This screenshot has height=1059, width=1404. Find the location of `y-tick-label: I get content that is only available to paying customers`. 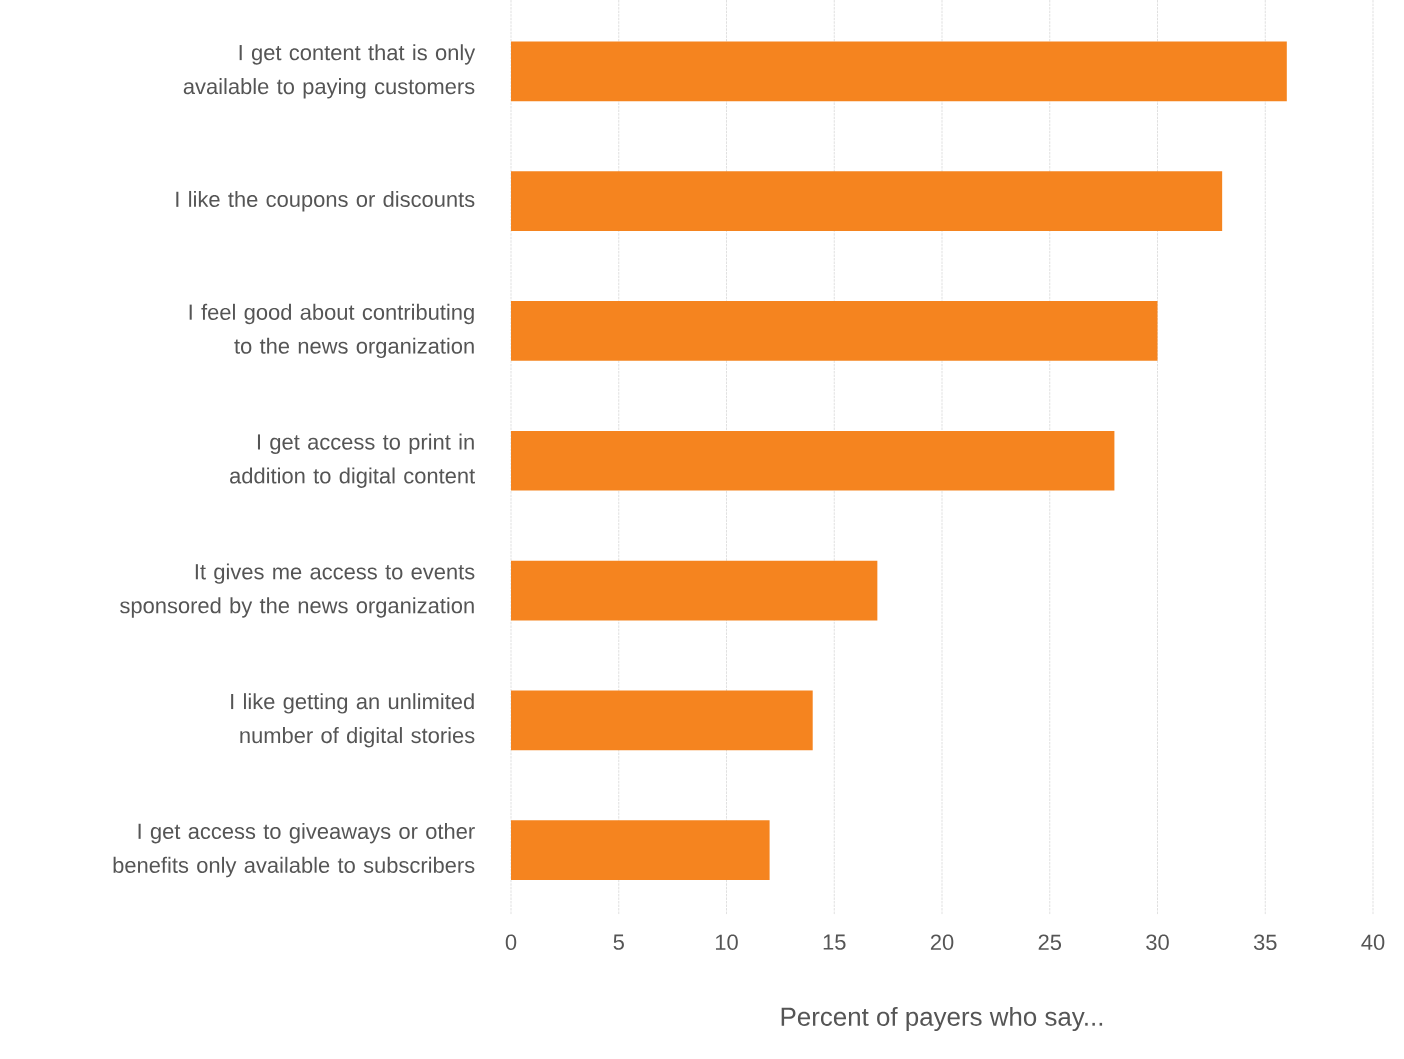

y-tick-label: I get content that is only available to paying customers is located at coordinates (329, 71).